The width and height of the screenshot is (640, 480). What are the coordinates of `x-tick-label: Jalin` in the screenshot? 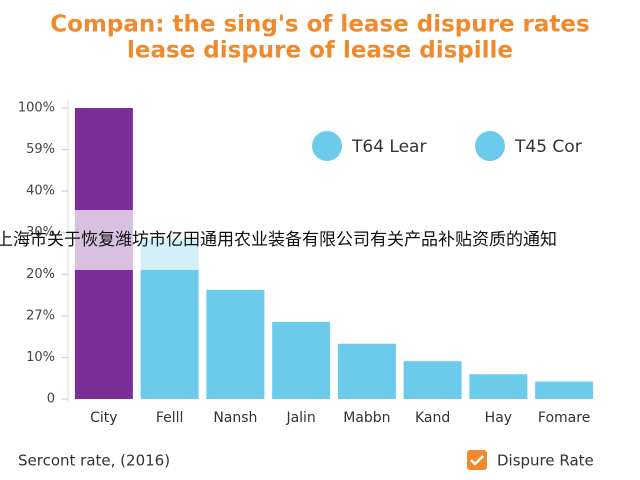 It's located at (300, 418).